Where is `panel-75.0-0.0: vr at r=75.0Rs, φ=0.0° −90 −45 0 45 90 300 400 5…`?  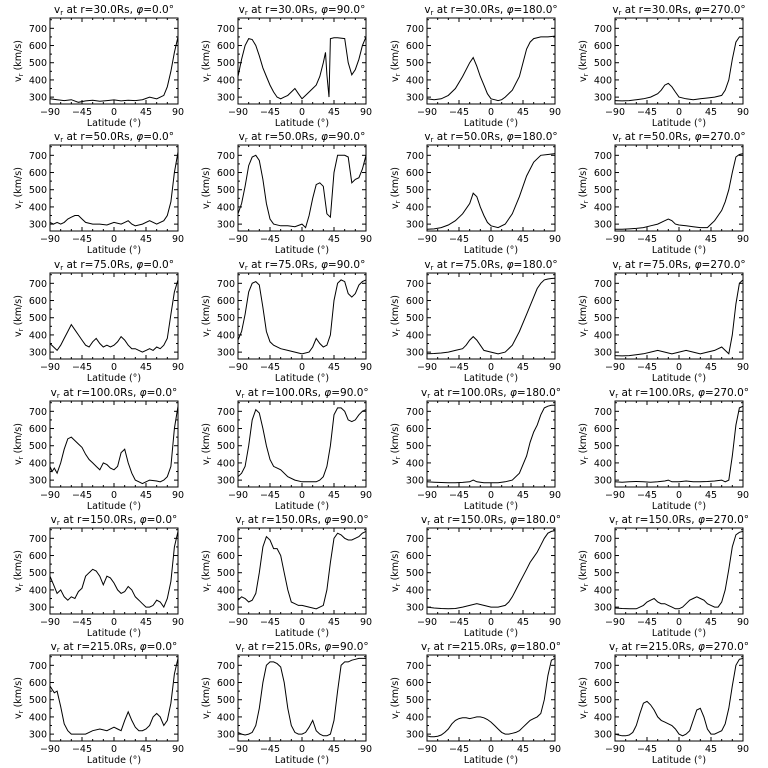
panel-75.0-0.0: vr at r=75.0Rs, φ=0.0° −90 −45 0 45 90 300 400 5… is located at coordinates (98, 321).